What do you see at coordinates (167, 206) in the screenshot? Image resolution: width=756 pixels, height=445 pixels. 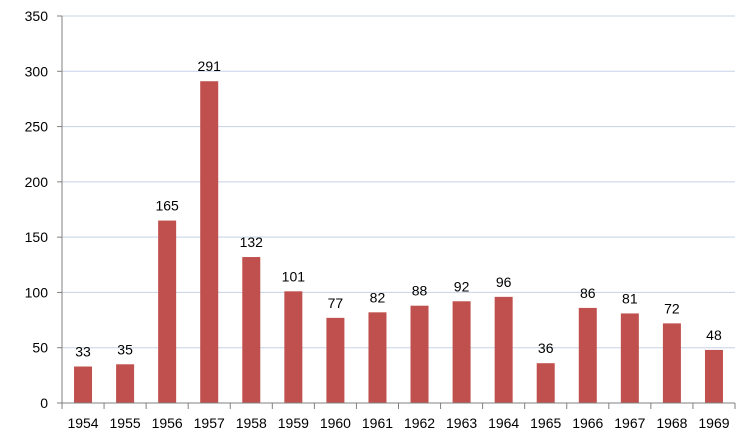 I see `data-label-1956: 165` at bounding box center [167, 206].